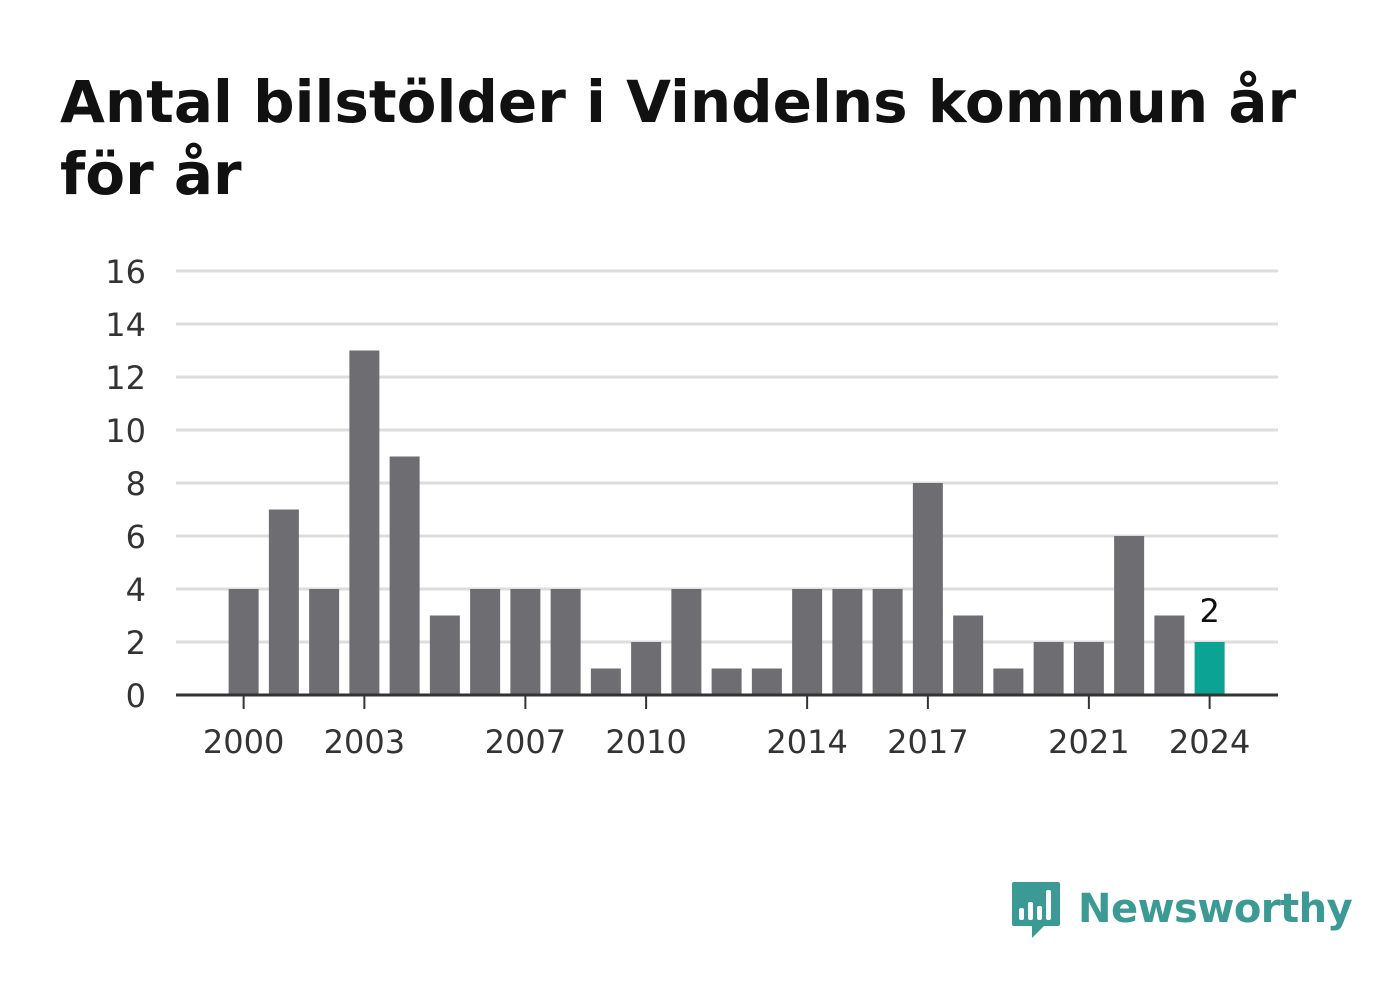  Describe the element at coordinates (927, 742) in the screenshot. I see `x-tick-label: 2017` at that location.